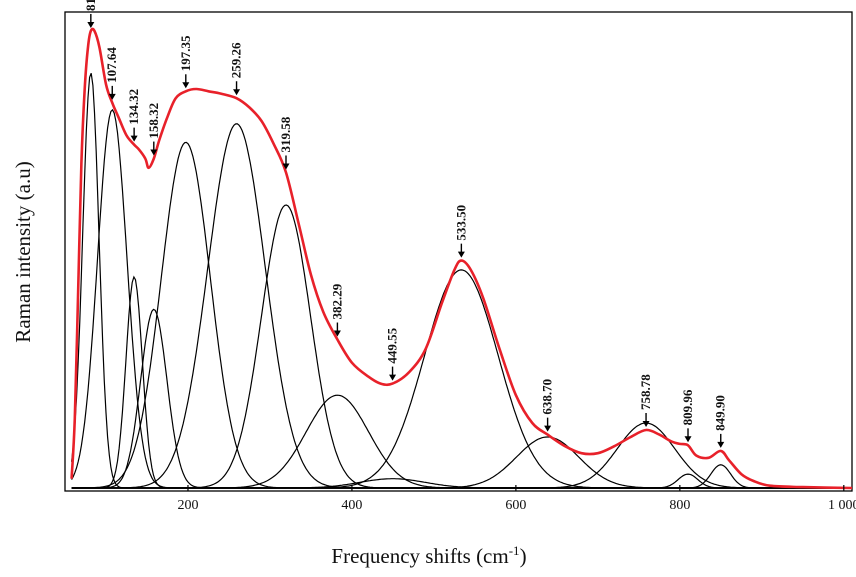  Describe the element at coordinates (336, 301) in the screenshot. I see `peak-label-7: 382.29` at that location.